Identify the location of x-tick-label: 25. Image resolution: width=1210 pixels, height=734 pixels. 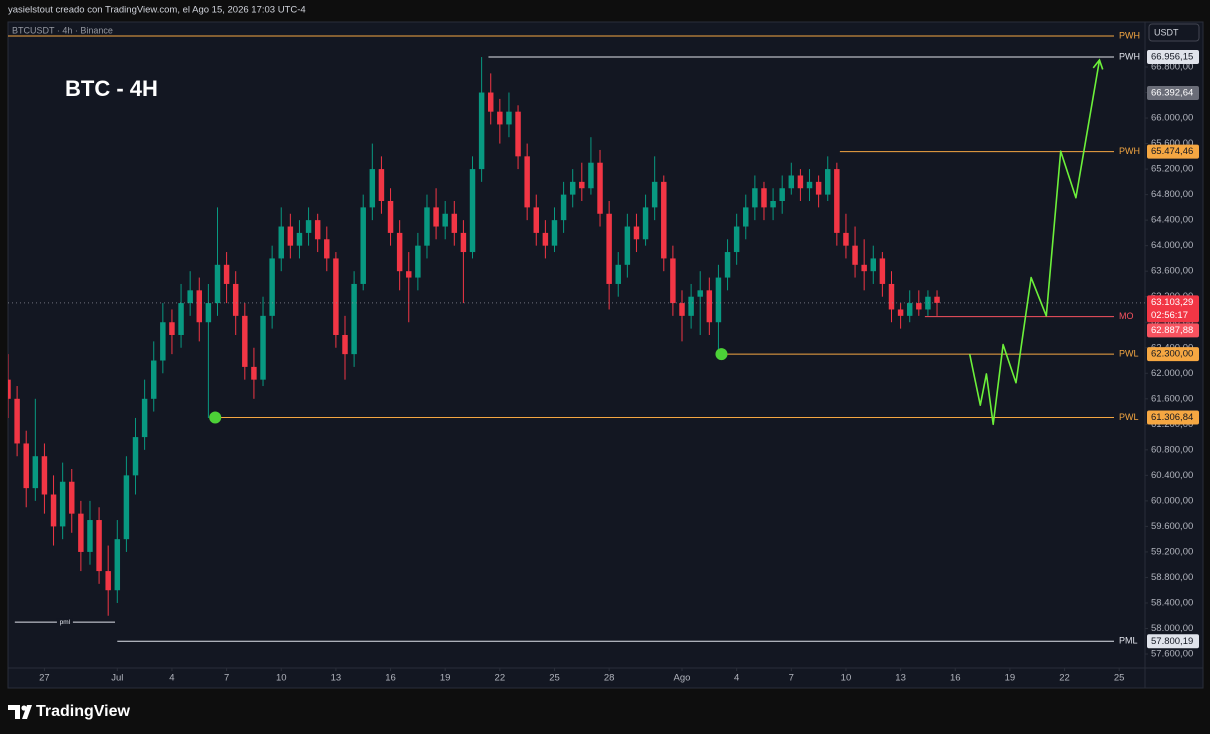
(1119, 678).